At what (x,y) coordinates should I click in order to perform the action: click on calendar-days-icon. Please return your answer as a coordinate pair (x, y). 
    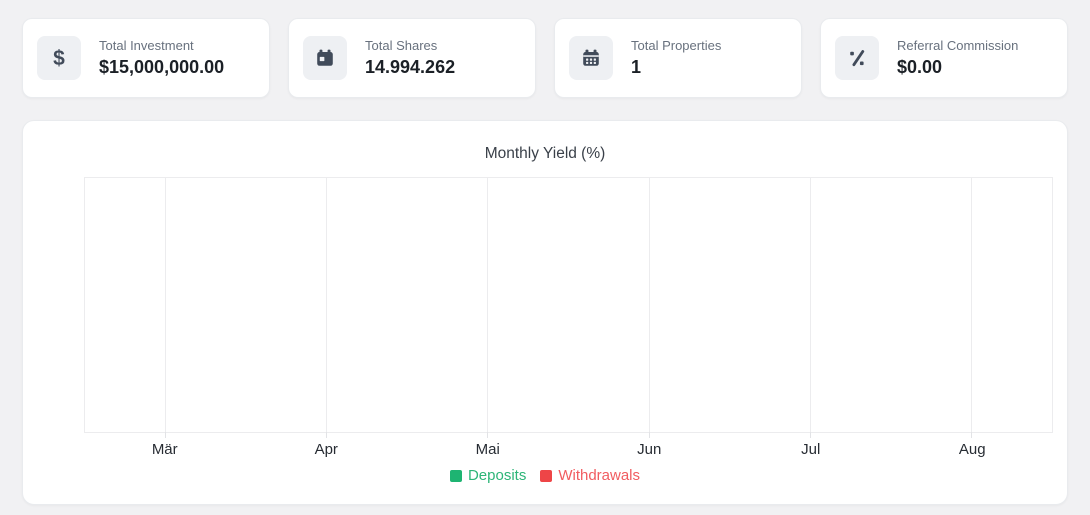
    Looking at the image, I should click on (591, 58).